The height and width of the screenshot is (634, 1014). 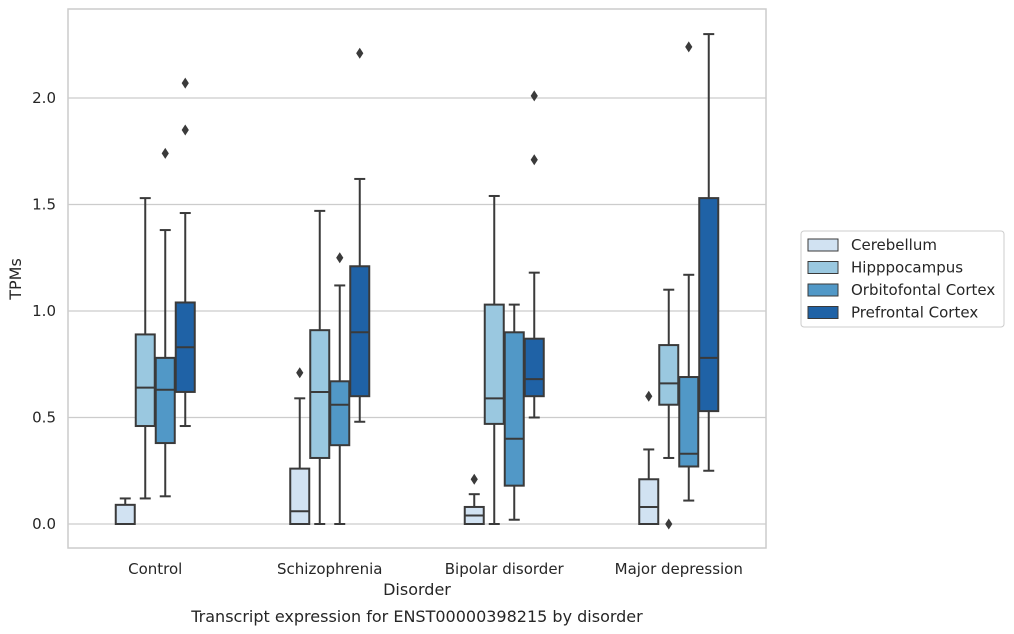 I want to click on y-tick-label: 1.0, so click(x=44, y=311).